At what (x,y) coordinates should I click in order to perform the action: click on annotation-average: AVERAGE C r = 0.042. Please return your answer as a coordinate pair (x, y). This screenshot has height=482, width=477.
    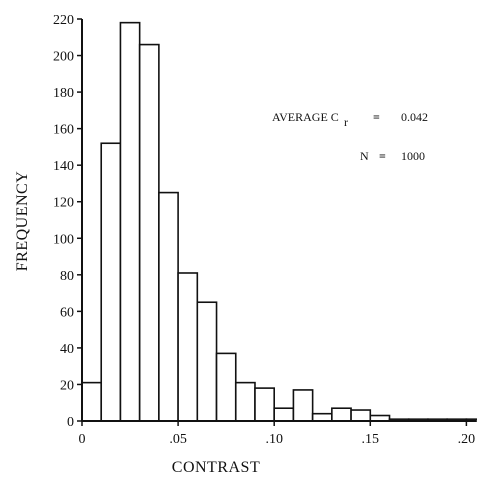
    Looking at the image, I should click on (350, 119).